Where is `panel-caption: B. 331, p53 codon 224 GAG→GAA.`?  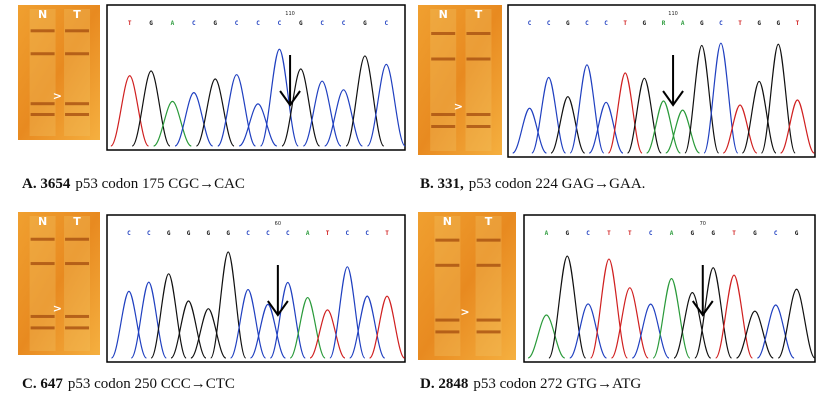
panel-caption: B. 331, p53 codon 224 GAG→GAA. is located at coordinates (532, 184).